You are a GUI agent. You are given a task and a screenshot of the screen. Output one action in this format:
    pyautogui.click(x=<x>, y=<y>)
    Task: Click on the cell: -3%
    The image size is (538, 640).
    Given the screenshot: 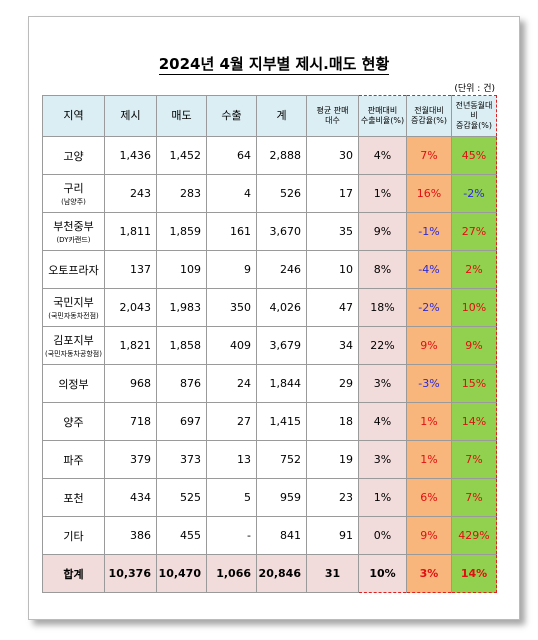 What is the action you would take?
    pyautogui.click(x=429, y=383)
    